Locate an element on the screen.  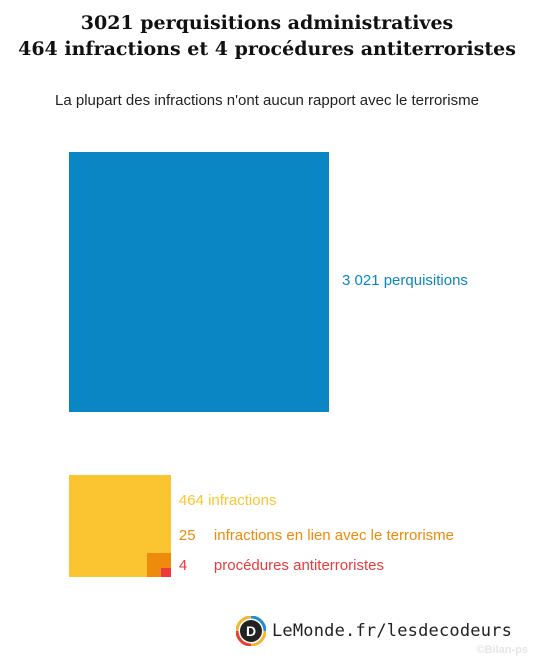
decodeurs-logo-icon: D is located at coordinates (251, 631).